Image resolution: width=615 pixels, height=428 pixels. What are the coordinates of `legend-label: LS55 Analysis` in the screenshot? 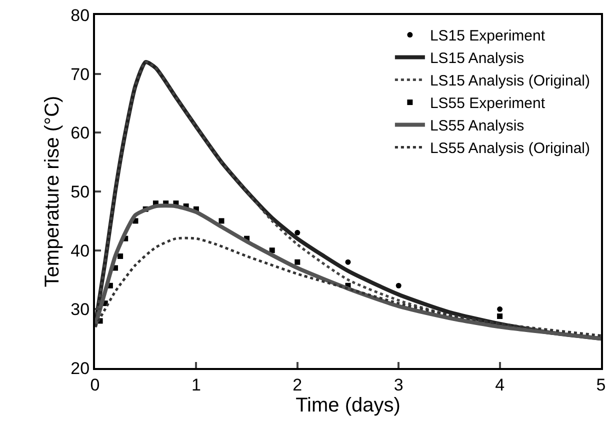 It's located at (477, 126).